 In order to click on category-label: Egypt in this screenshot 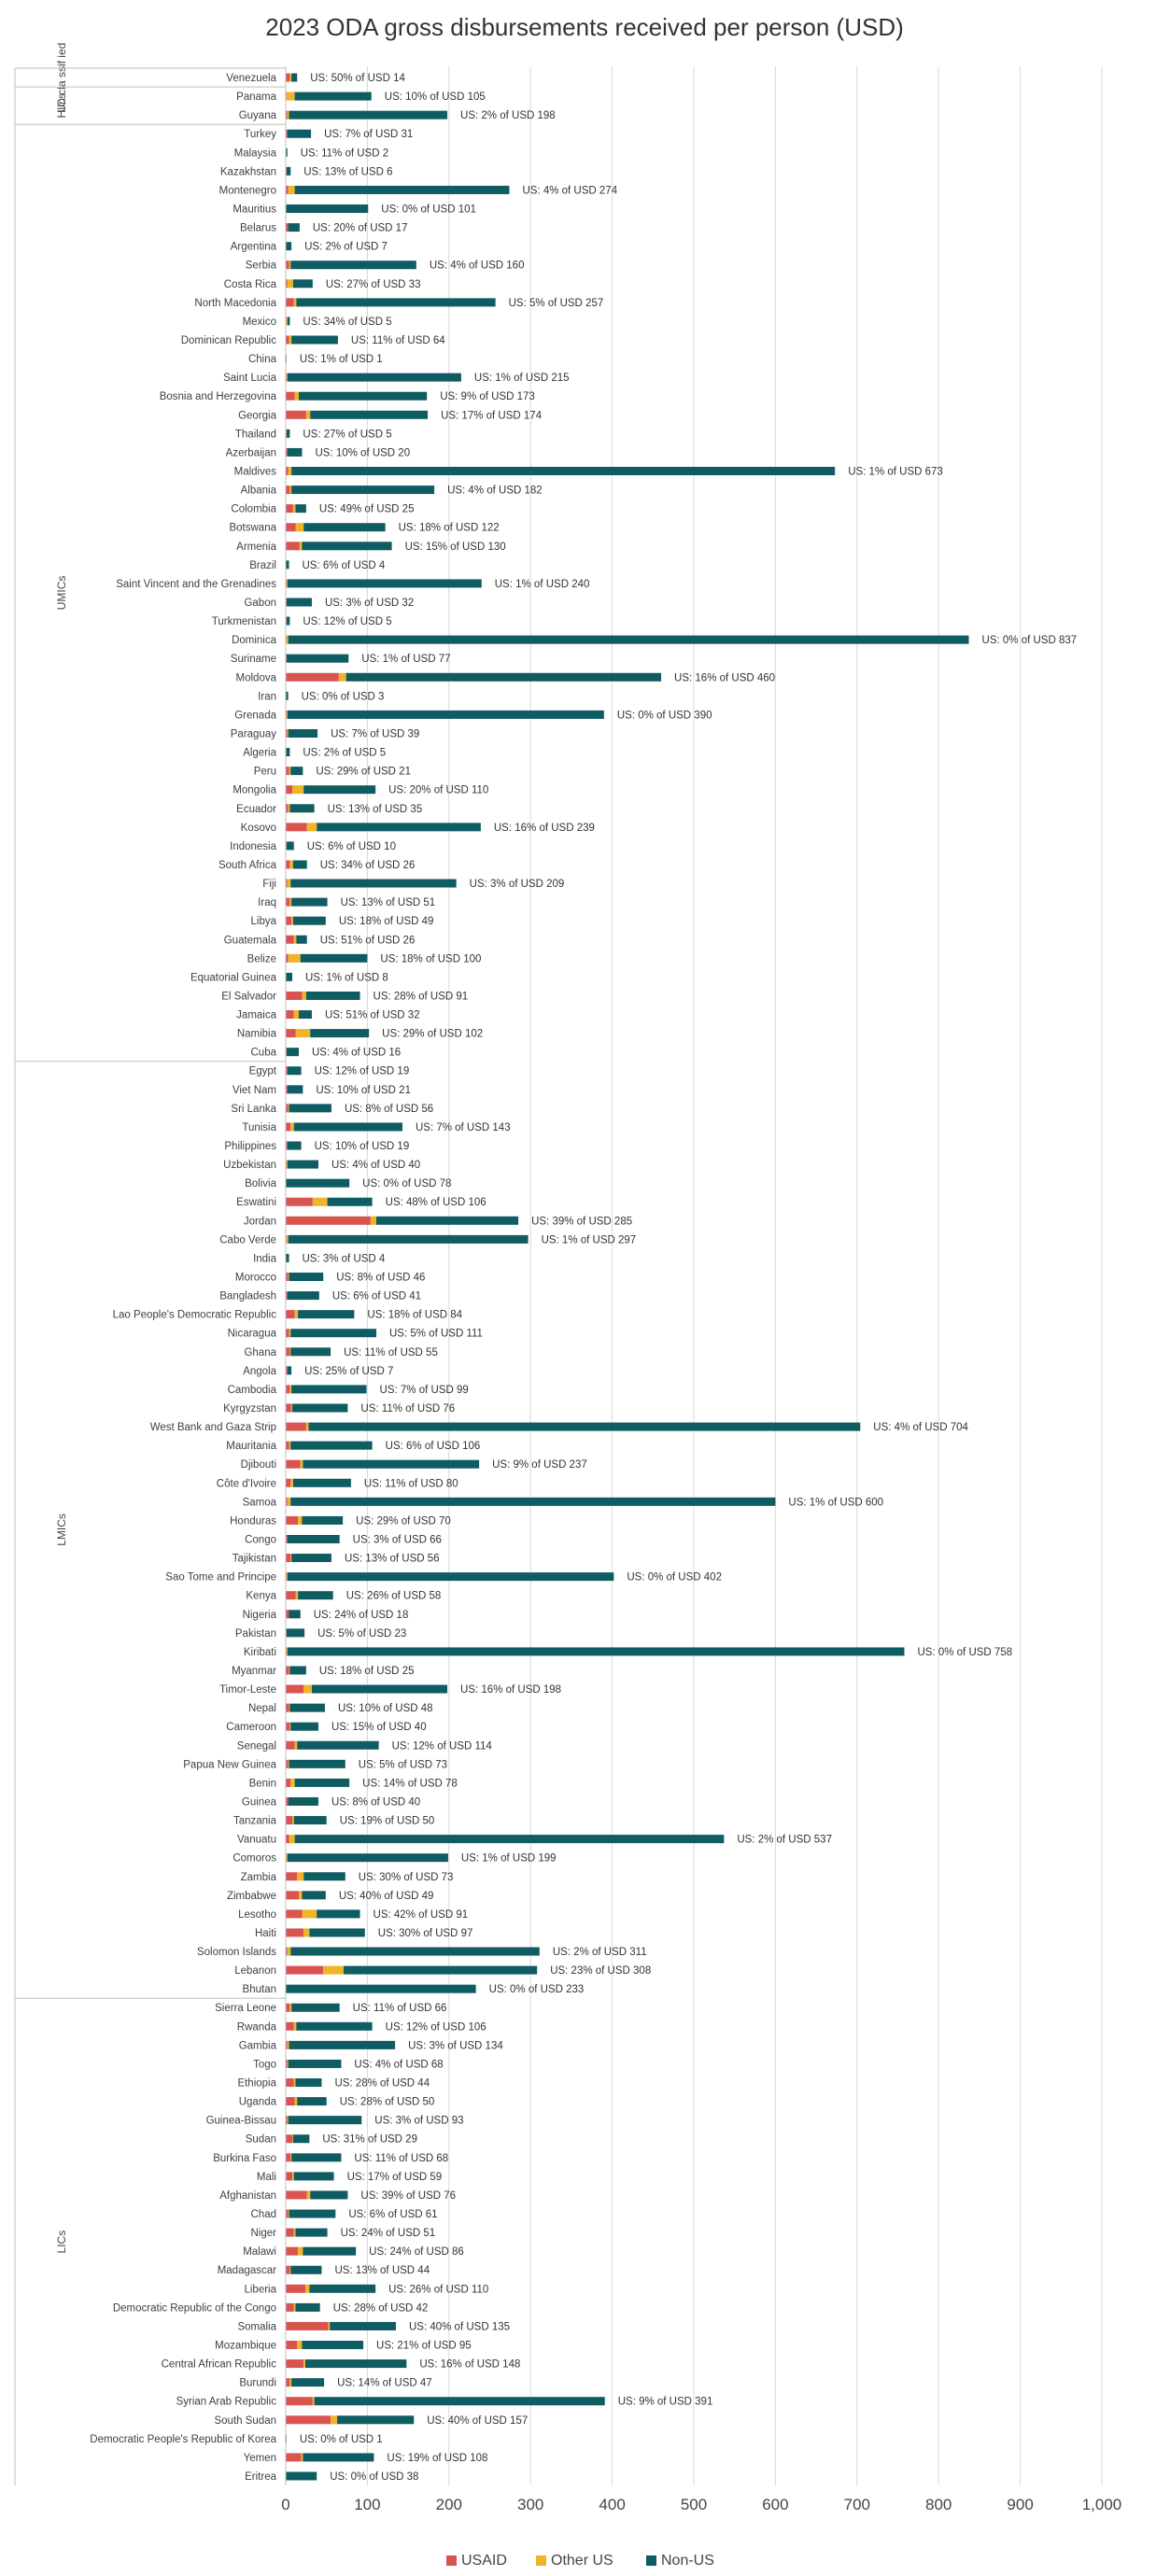, I will do `click(263, 1072)`.